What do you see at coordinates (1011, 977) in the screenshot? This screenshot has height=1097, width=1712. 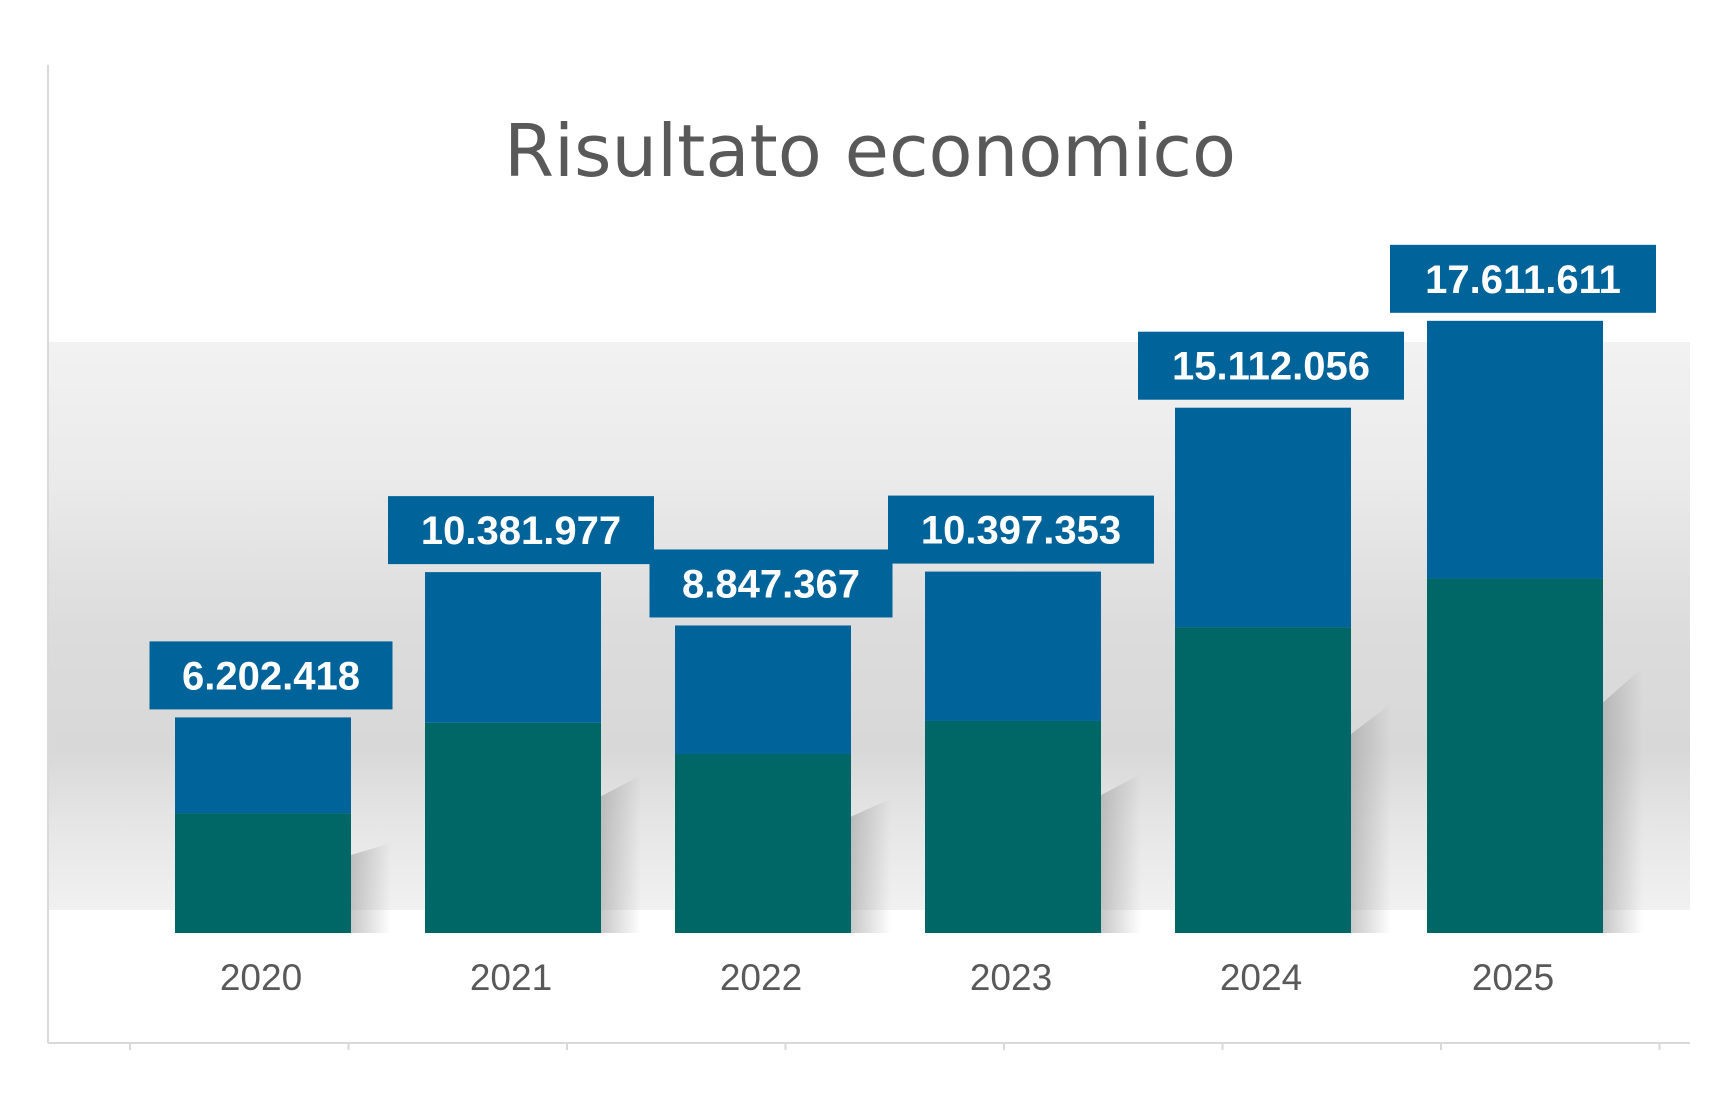 I see `category-label-2023: 2023` at bounding box center [1011, 977].